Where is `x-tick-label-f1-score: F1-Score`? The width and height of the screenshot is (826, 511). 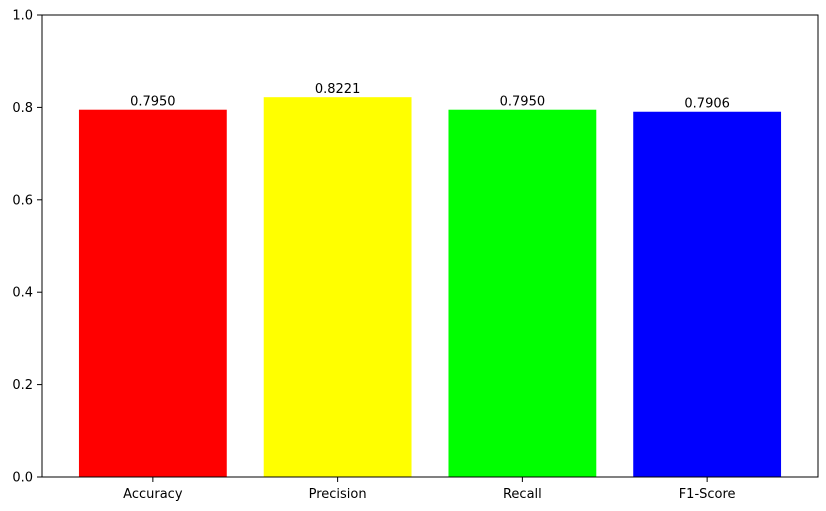 x-tick-label-f1-score: F1-Score is located at coordinates (707, 494).